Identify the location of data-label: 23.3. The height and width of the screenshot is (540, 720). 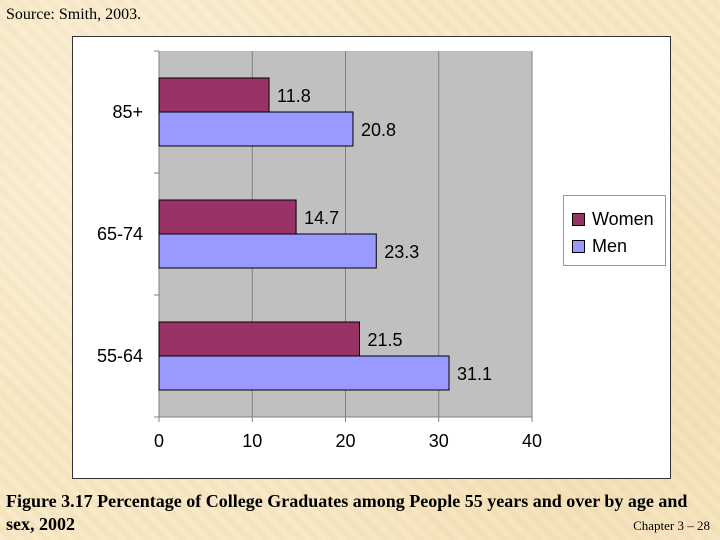
(401, 252).